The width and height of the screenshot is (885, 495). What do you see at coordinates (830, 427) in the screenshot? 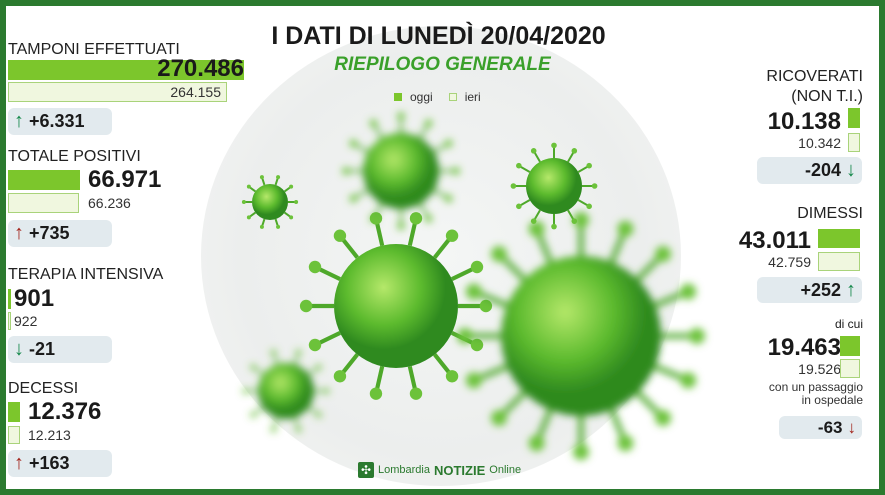
I see `delta-value: -63` at bounding box center [830, 427].